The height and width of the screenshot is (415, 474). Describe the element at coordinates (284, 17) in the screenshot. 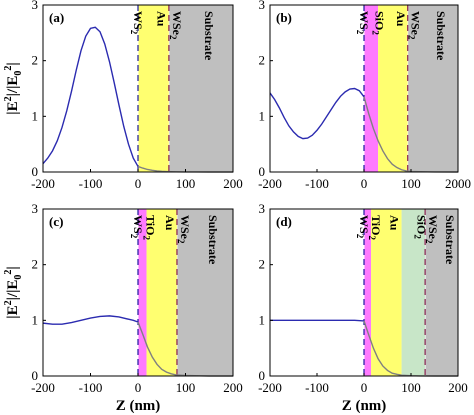

I see `panel-tag: (b)` at that location.